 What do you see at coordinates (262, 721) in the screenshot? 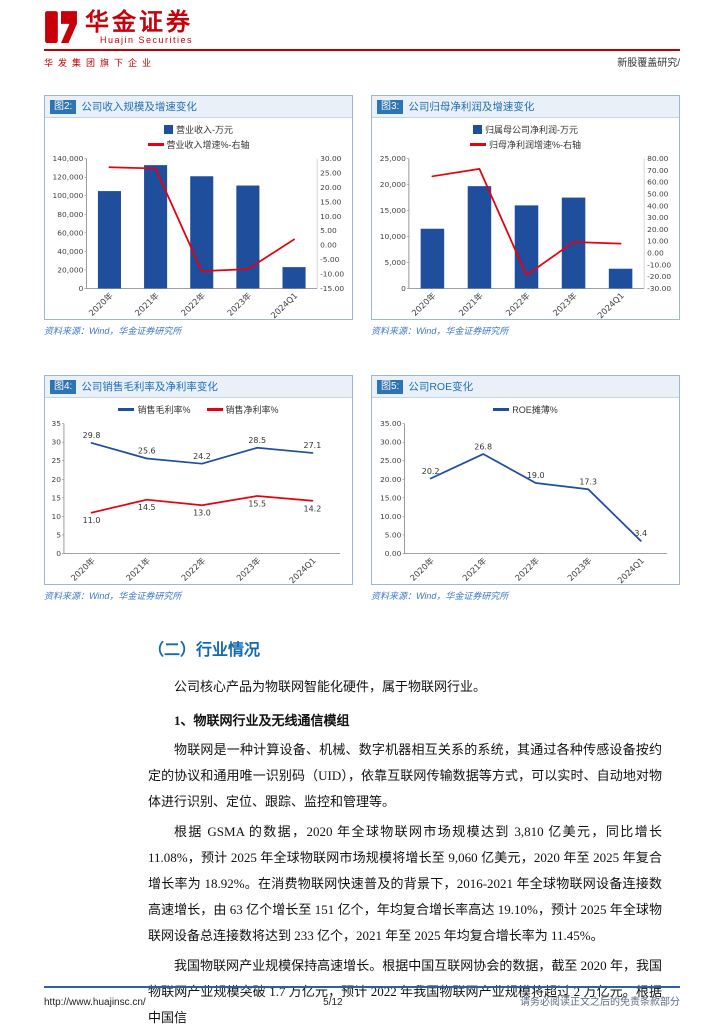
I see `subsection-heading: 1、物联网行业及无线通信模组` at bounding box center [262, 721].